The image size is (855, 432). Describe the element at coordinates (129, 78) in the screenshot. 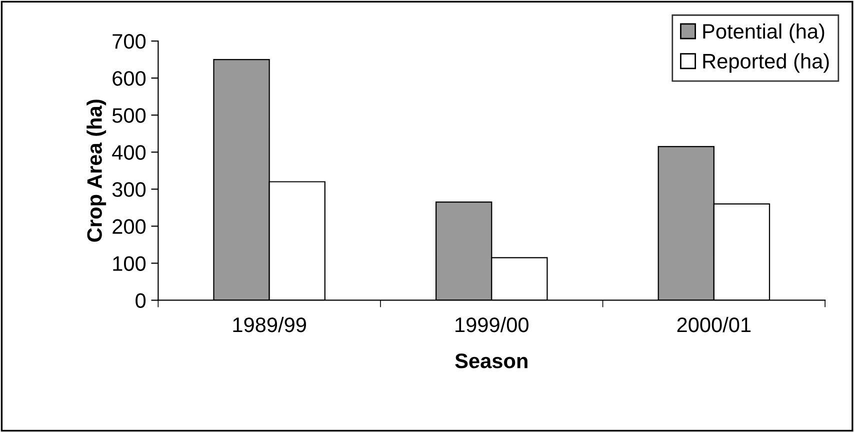

I see `y-tick-label: 600` at that location.